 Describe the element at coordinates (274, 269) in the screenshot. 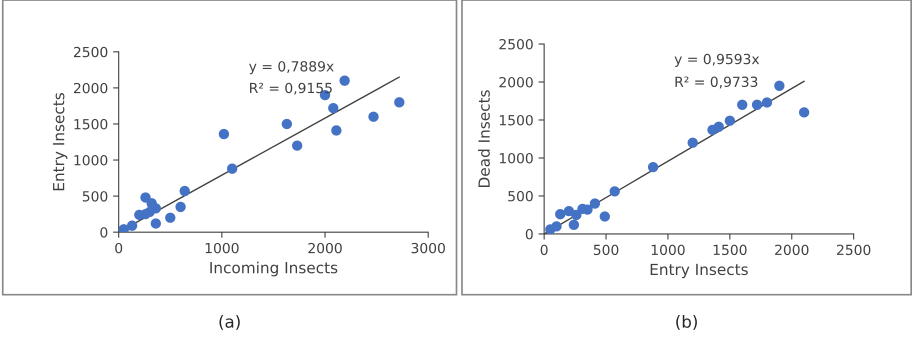

I see `x-axis-title: Incoming Insects` at that location.